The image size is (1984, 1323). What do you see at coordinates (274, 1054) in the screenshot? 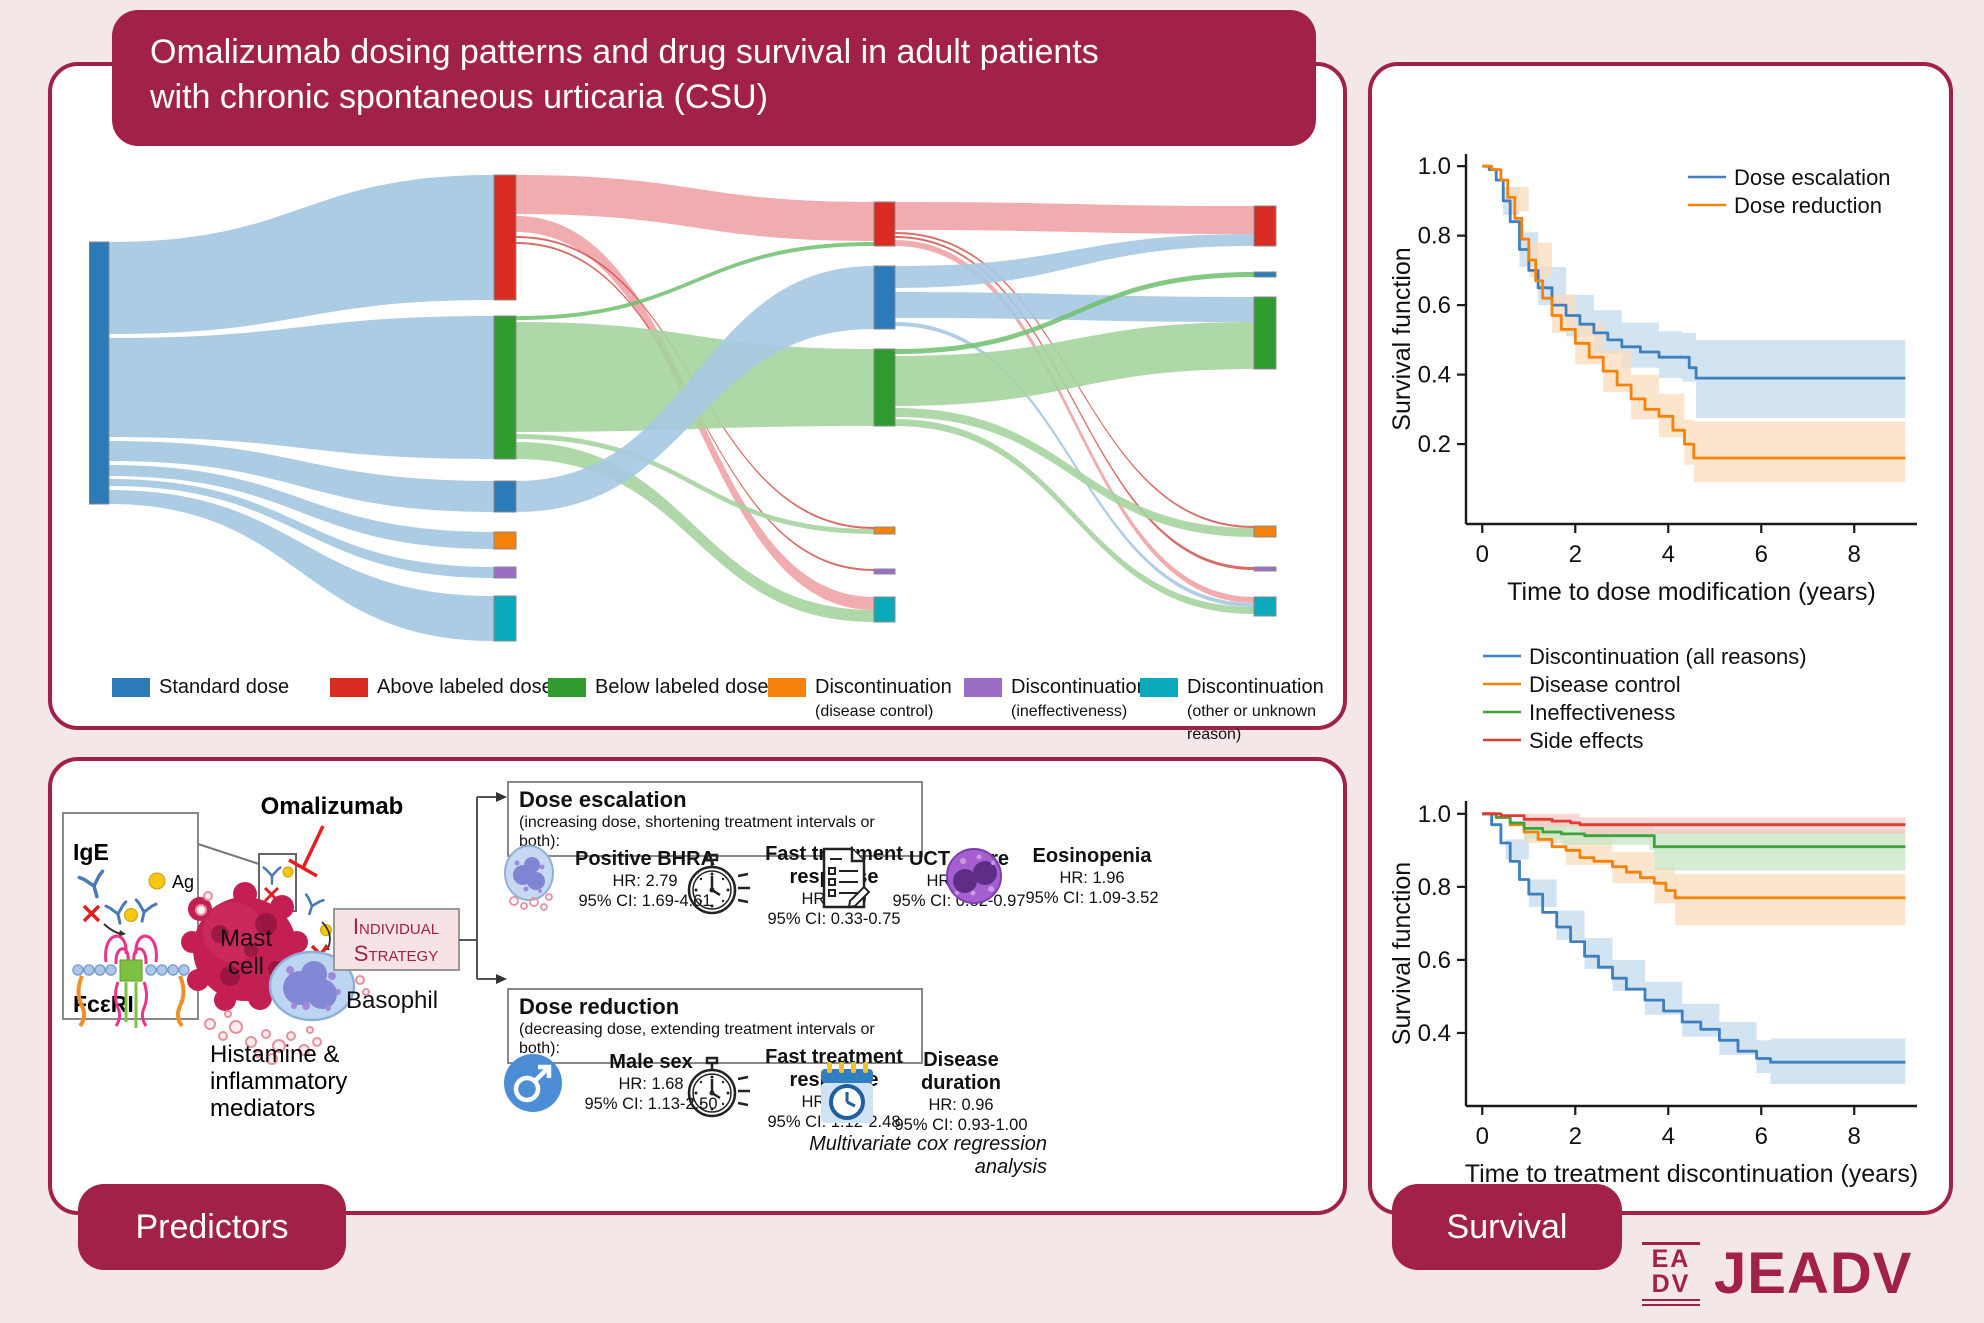
I see `mediators-label-line1: Histamine &` at bounding box center [274, 1054].